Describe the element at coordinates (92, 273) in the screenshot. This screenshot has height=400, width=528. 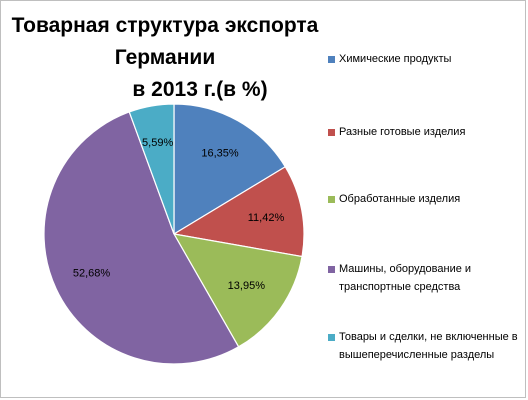
I see `slice-data-label: 52,68%` at that location.